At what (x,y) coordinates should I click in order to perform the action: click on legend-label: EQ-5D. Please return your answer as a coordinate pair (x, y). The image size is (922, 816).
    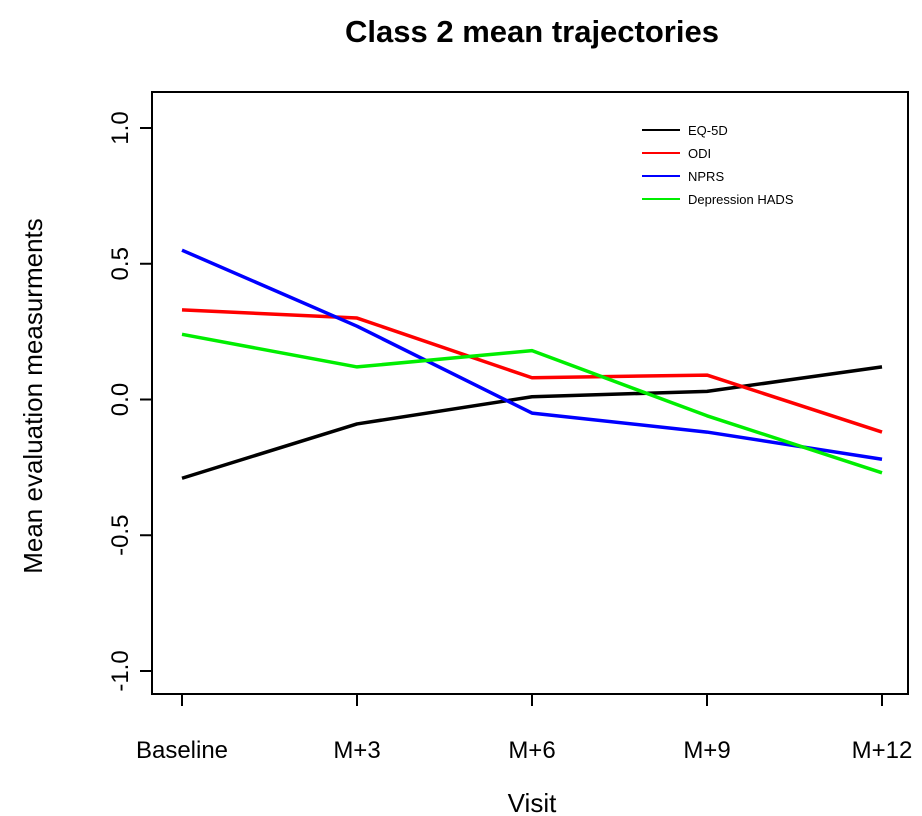
    Looking at the image, I should click on (708, 130).